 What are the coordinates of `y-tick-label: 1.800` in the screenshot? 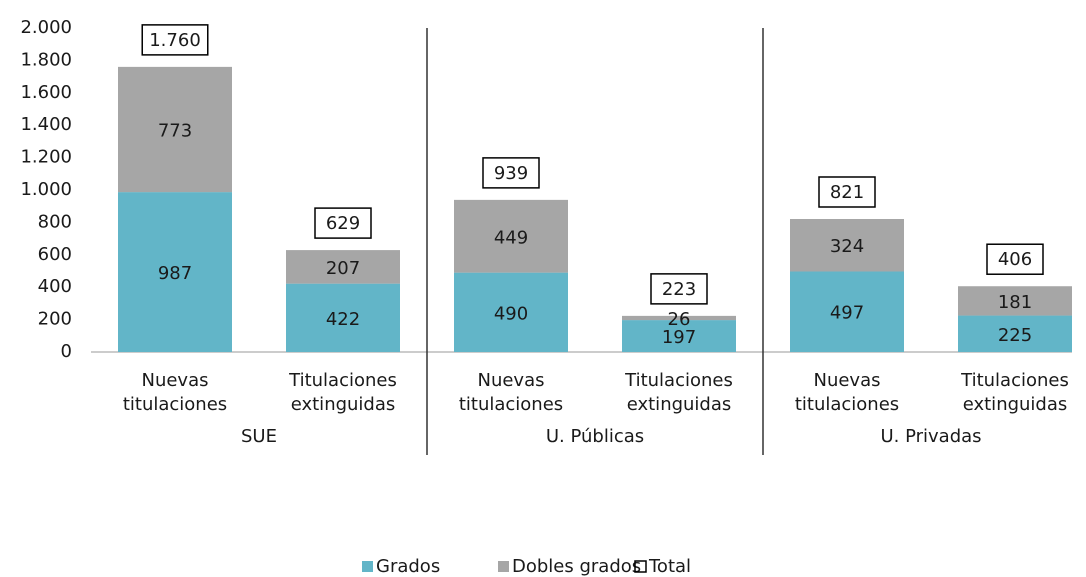 It's located at (46, 59).